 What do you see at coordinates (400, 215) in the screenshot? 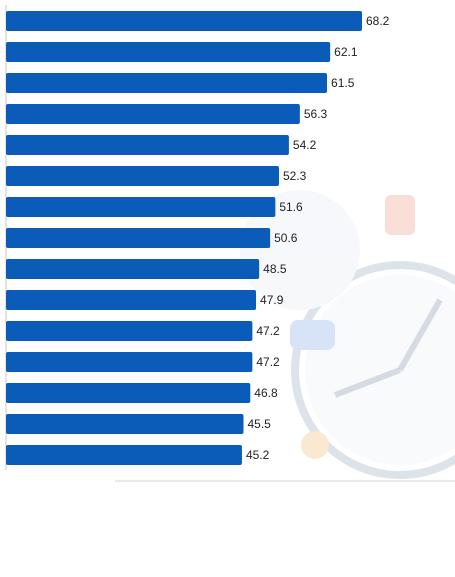
I see `person` at bounding box center [400, 215].